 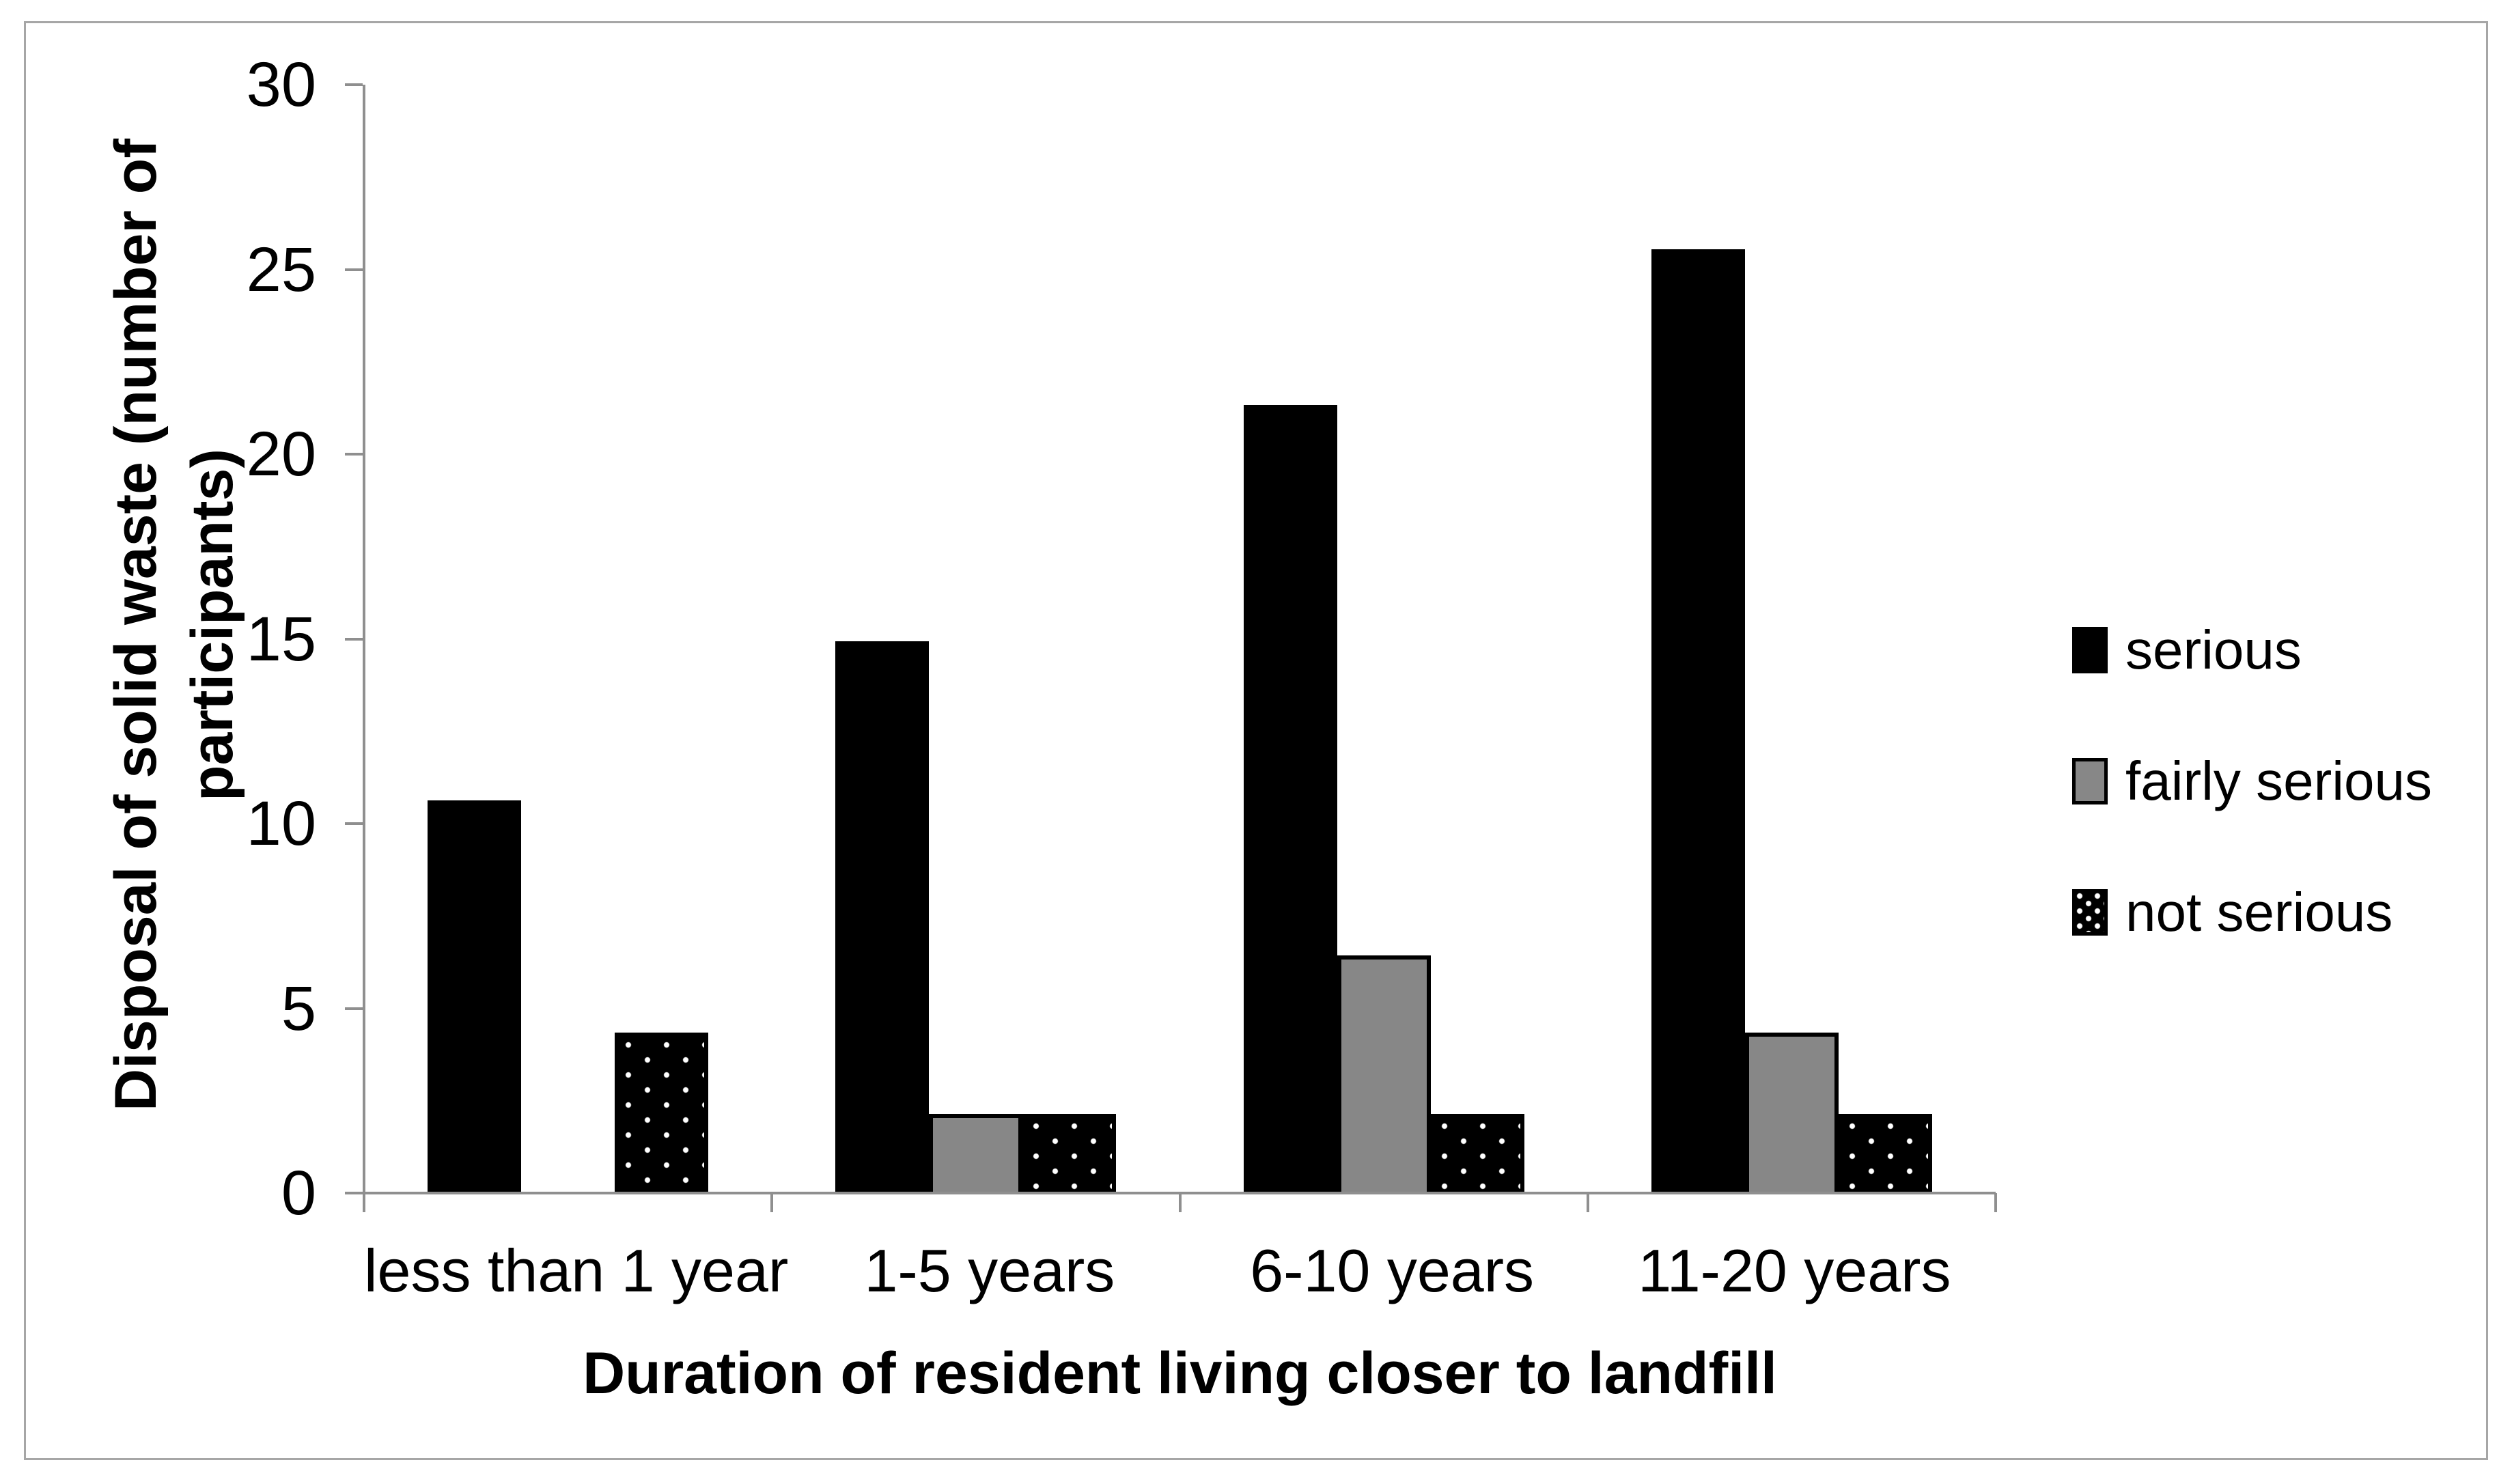 What do you see at coordinates (2259, 912) in the screenshot?
I see `legend-label: not serious` at bounding box center [2259, 912].